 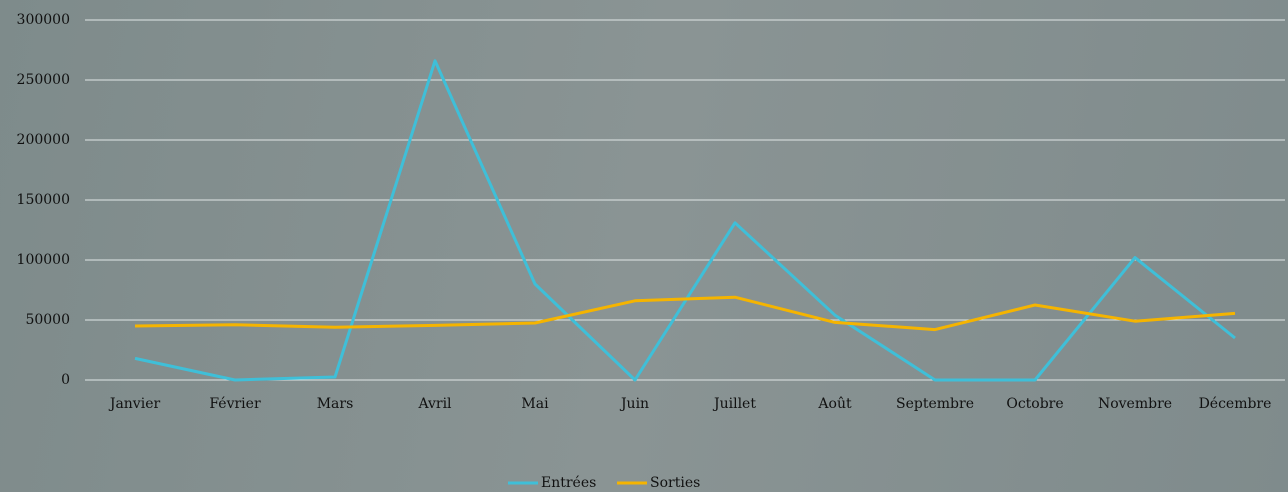 I want to click on y-tick-label: 0, so click(x=65, y=380).